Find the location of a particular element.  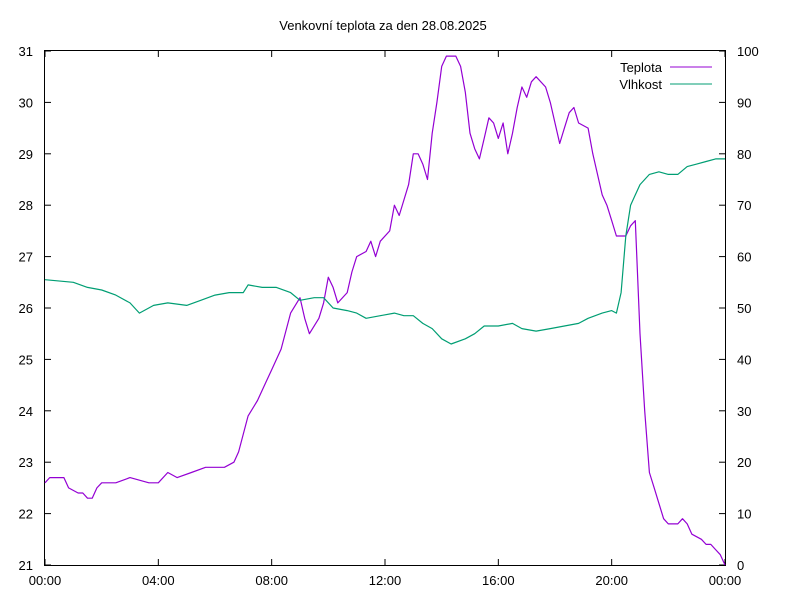

y-right-tick-label: 10 is located at coordinates (744, 514).